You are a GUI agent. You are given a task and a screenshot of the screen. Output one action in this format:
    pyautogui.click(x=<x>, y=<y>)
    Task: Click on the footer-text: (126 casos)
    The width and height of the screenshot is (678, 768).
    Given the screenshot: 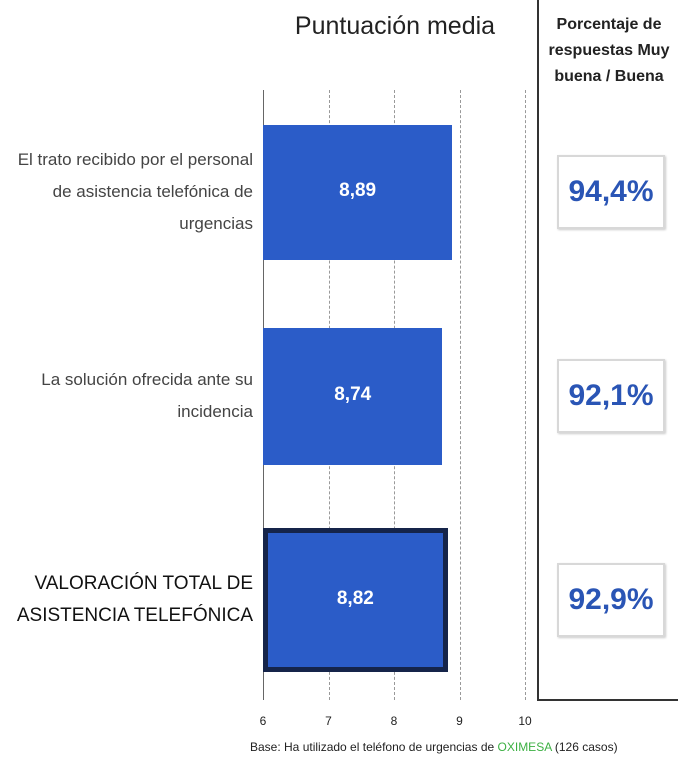 What is the action you would take?
    pyautogui.click(x=586, y=747)
    